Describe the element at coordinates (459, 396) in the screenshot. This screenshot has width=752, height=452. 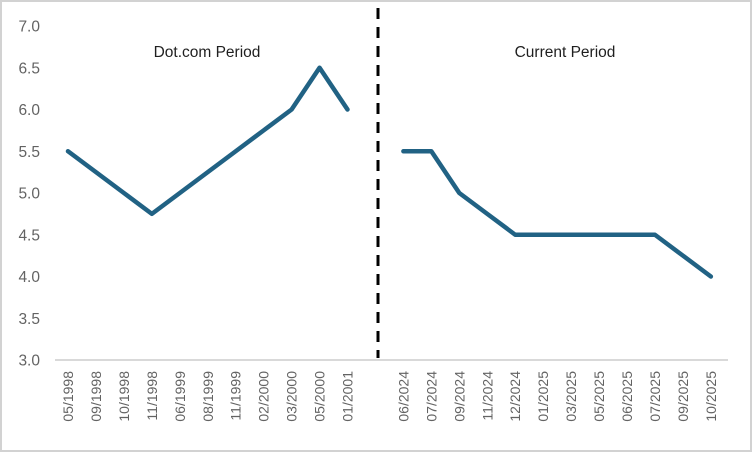
I see `x-tick-label: 09/2024` at that location.